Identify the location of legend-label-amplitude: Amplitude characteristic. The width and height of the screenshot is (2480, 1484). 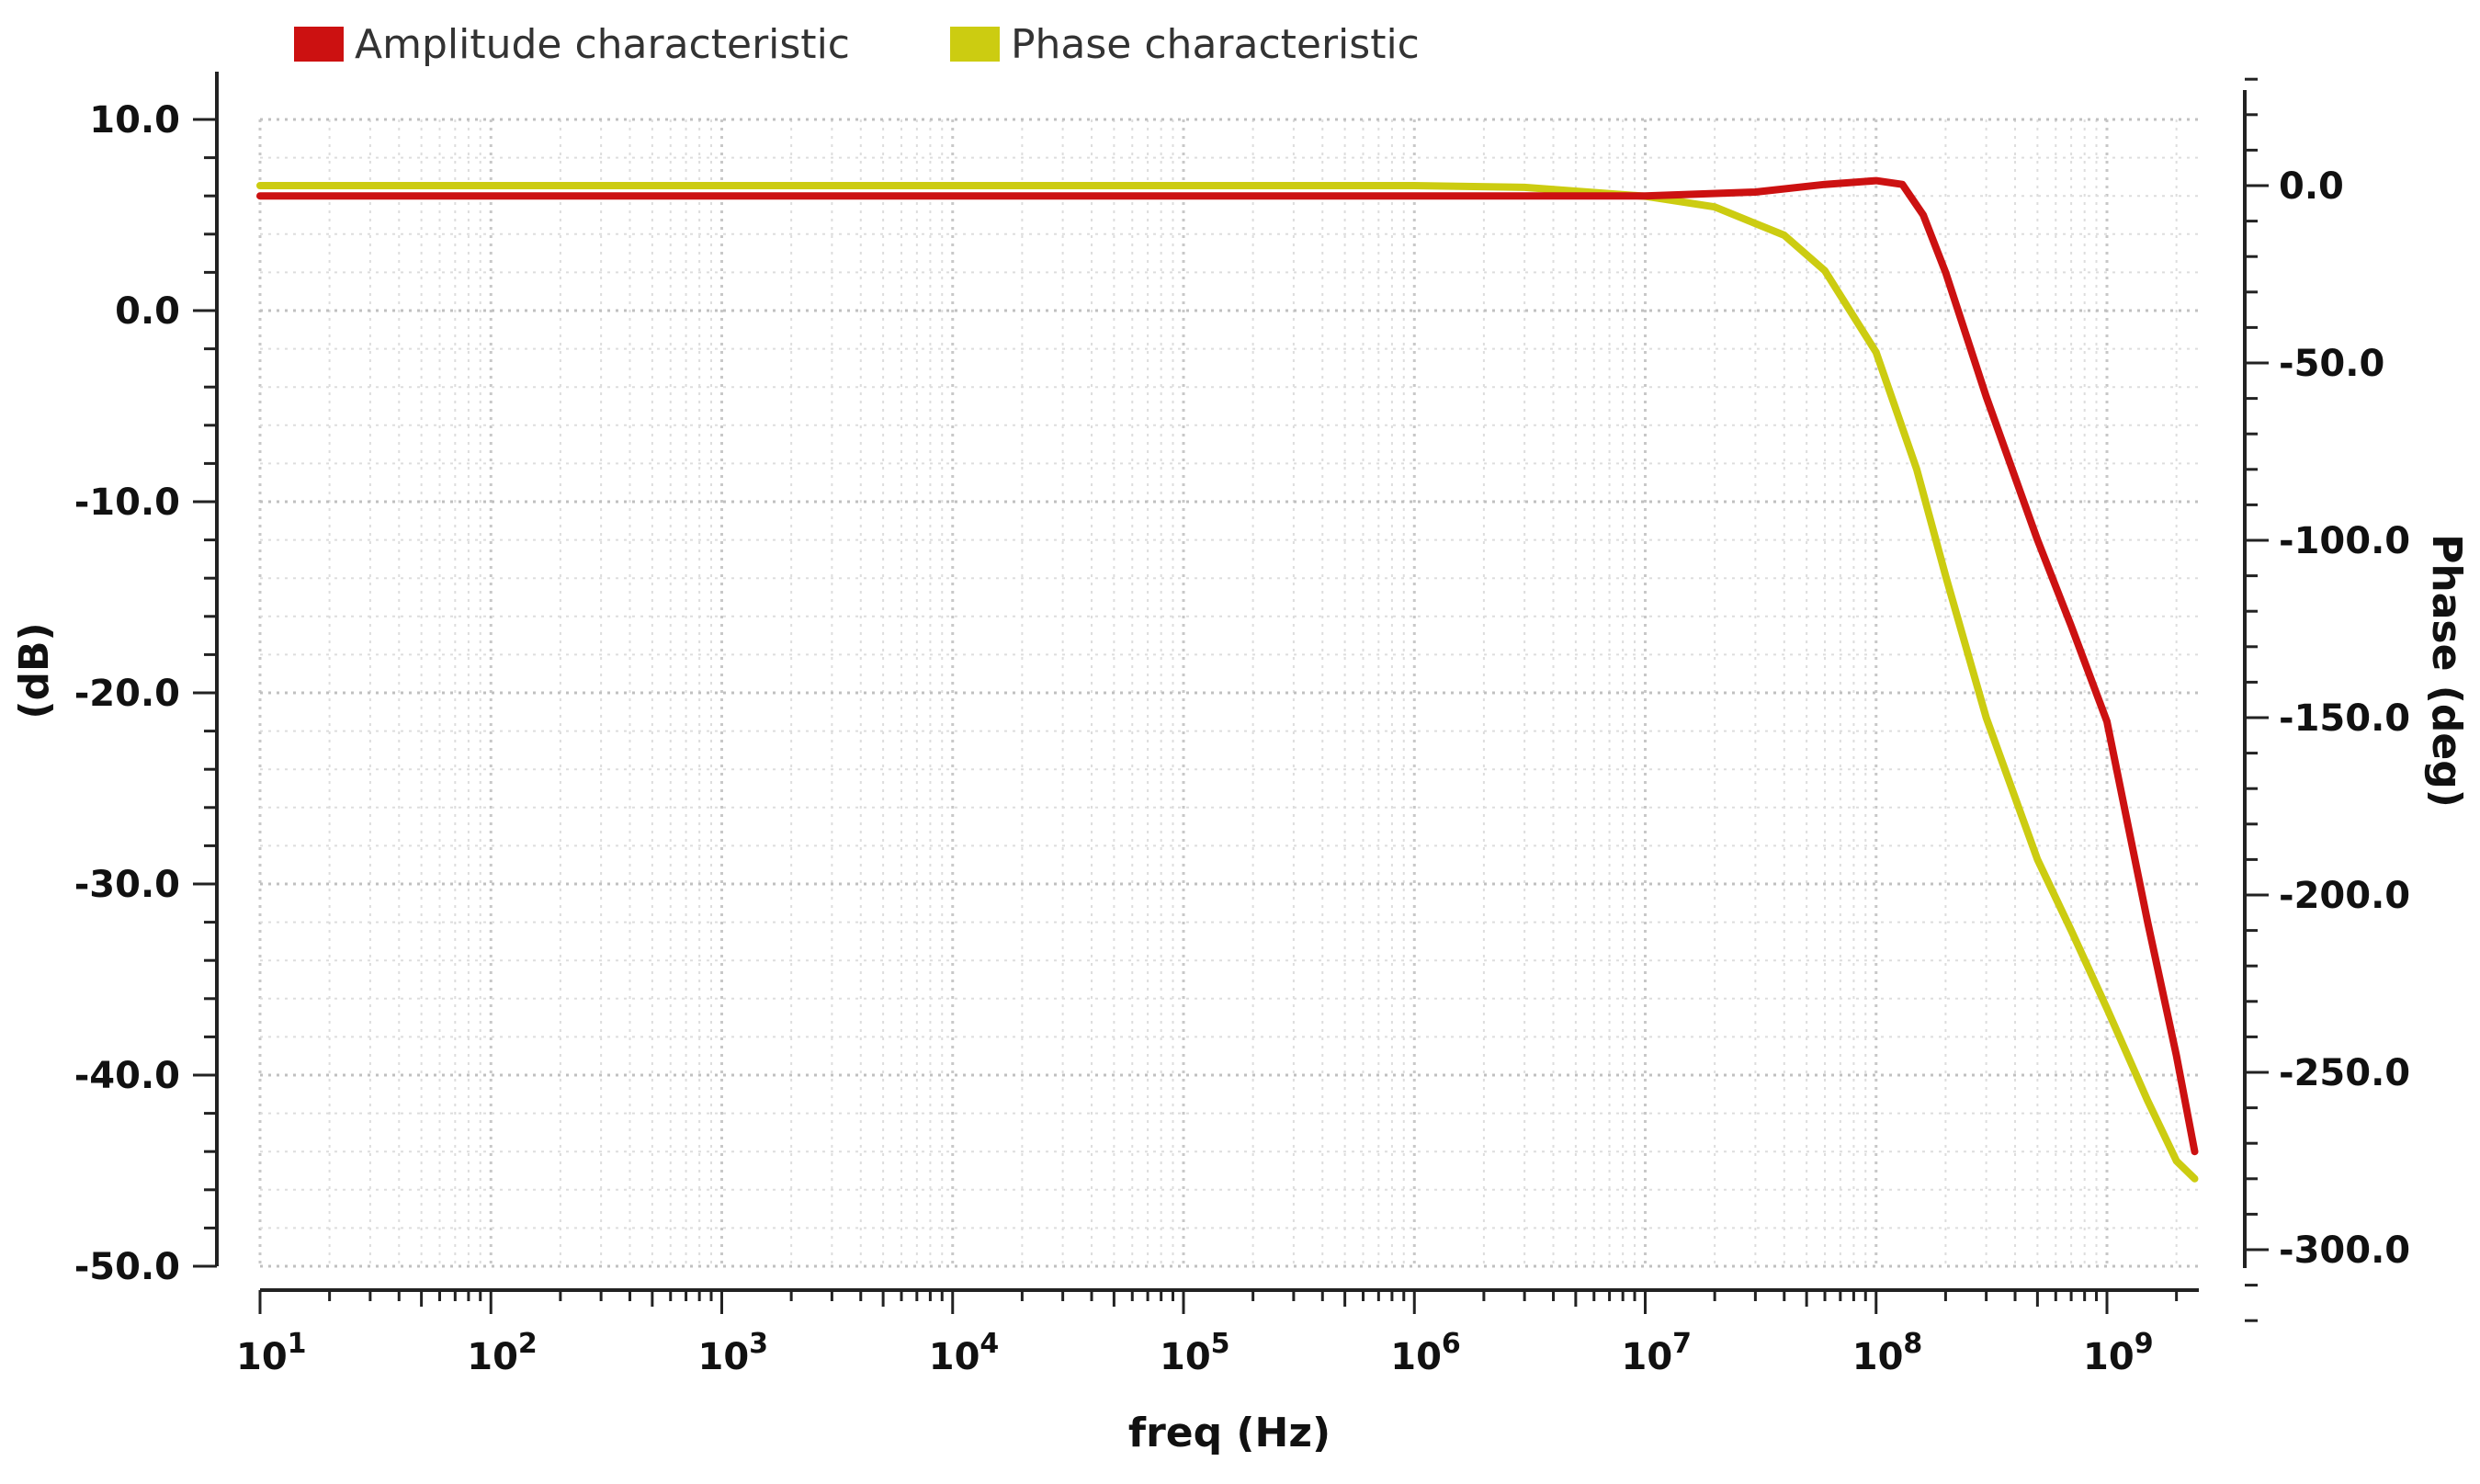
(603, 44).